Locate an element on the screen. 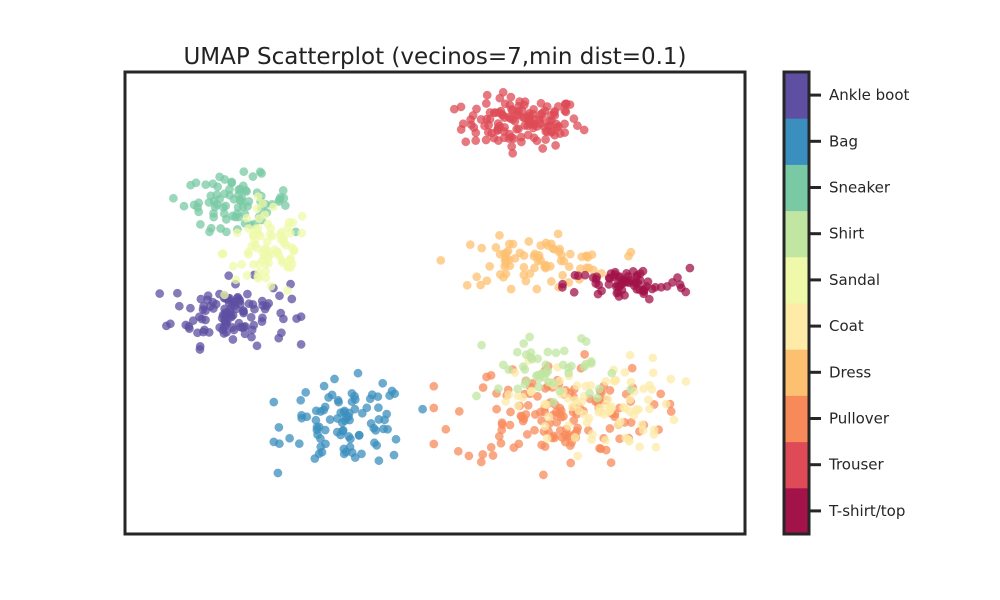 Image resolution: width=1000 pixels, height=600 pixels. cluster-trouser is located at coordinates (519, 122).